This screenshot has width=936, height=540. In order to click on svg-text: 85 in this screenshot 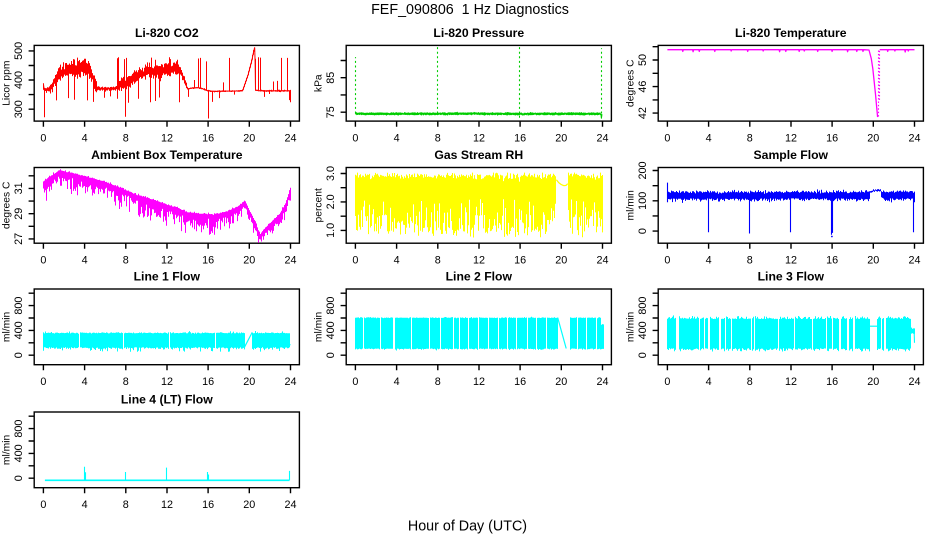, I will do `click(331, 78)`.